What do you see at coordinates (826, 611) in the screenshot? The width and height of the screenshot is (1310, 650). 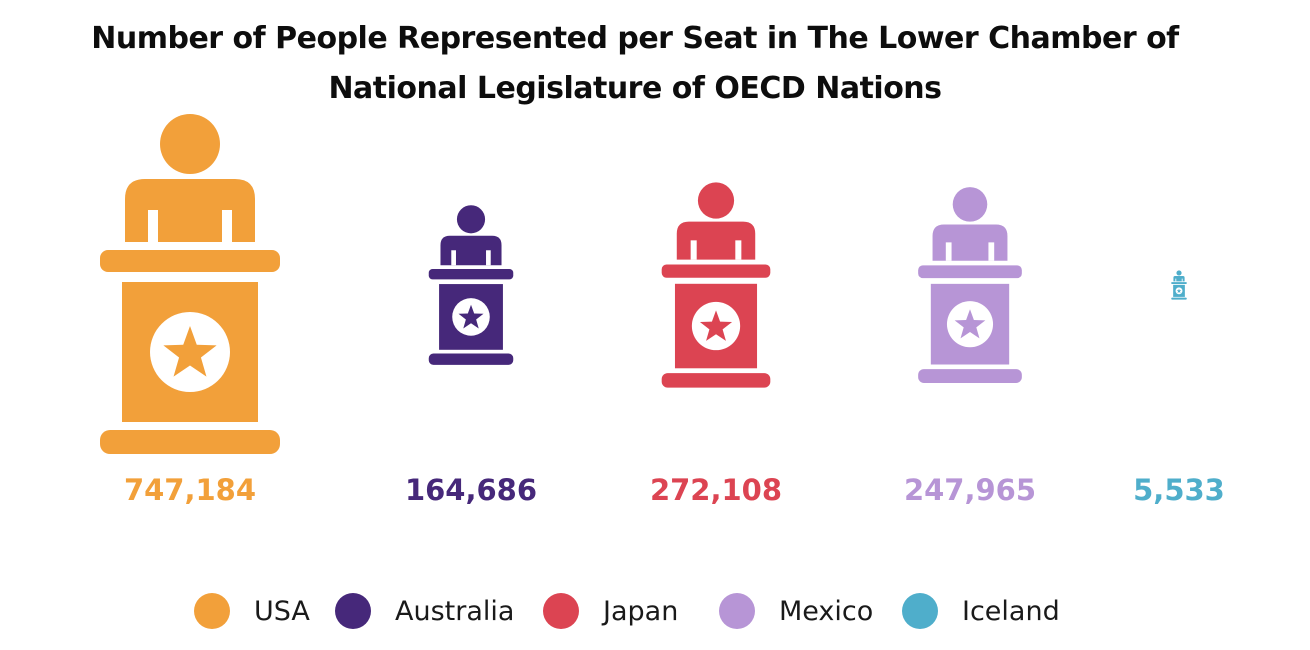 I see `legend-label: Mexico` at bounding box center [826, 611].